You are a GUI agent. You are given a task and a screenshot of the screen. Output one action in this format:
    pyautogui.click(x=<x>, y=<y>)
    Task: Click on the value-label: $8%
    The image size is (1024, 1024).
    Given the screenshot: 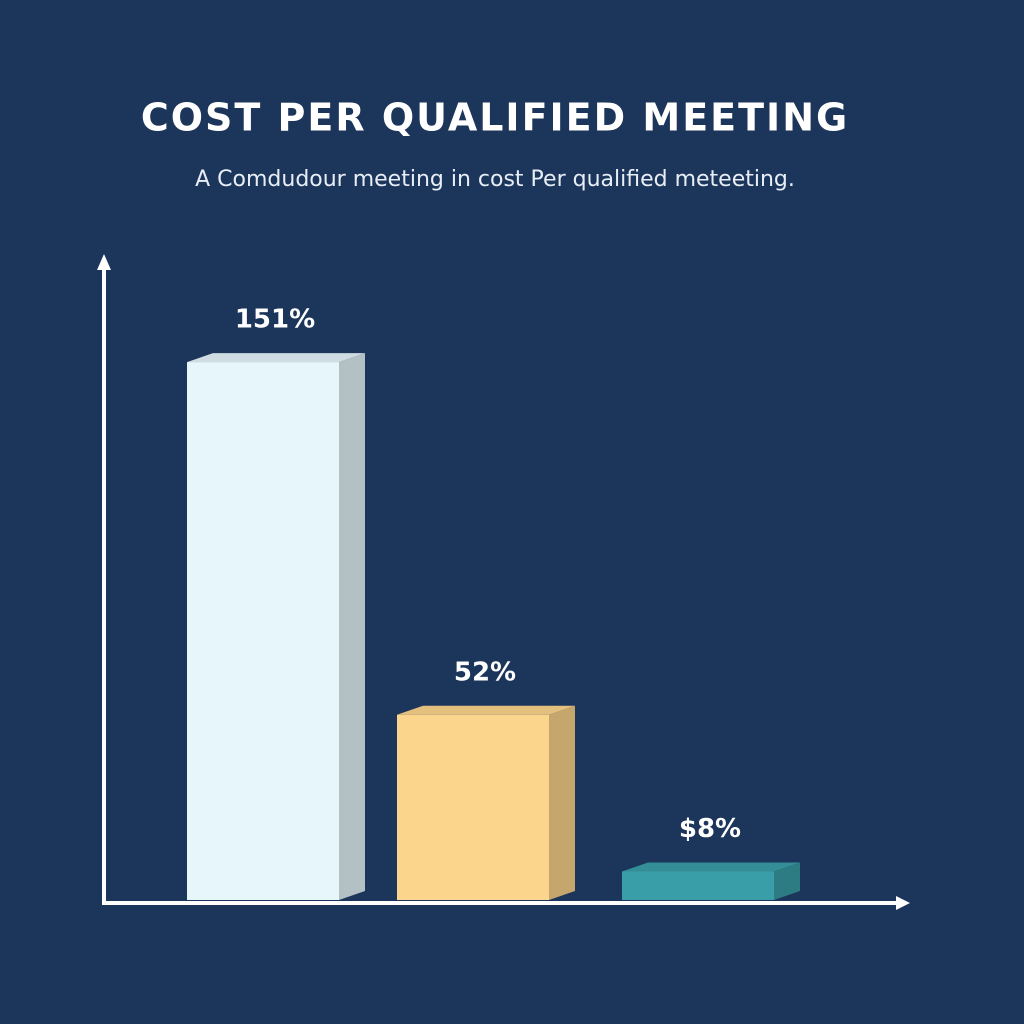 What is the action you would take?
    pyautogui.click(x=710, y=829)
    